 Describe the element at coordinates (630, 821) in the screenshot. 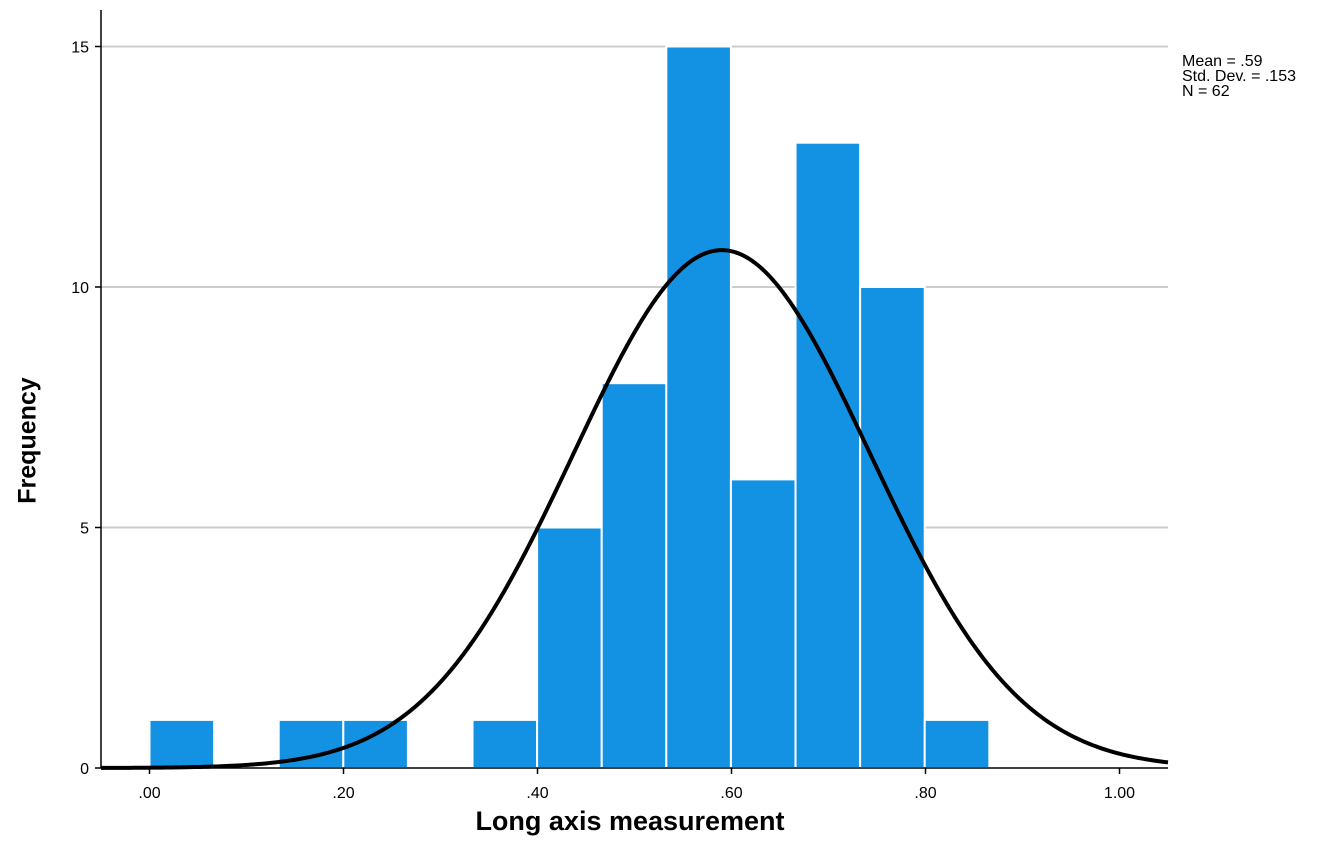

I see `x-axis-label: Long axis measurement` at that location.